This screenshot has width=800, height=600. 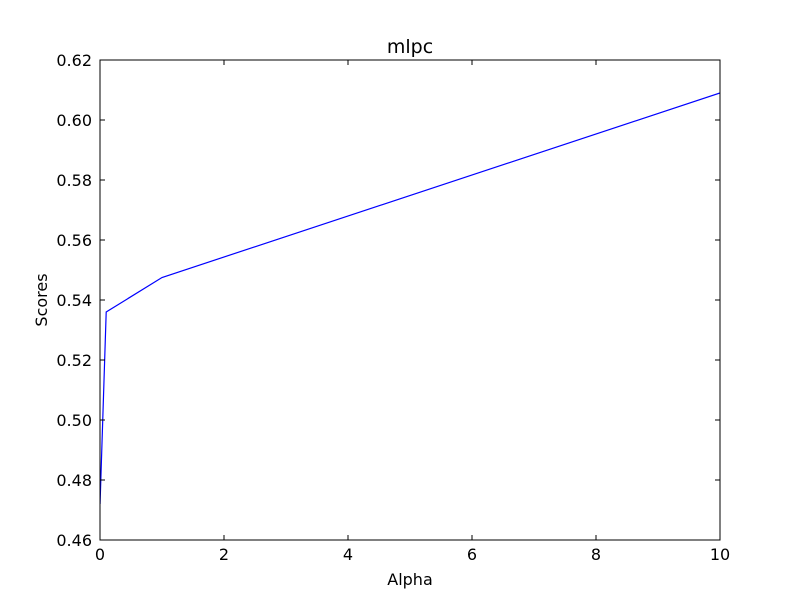 What do you see at coordinates (74, 300) in the screenshot?
I see `y-tick-label: 0.54` at bounding box center [74, 300].